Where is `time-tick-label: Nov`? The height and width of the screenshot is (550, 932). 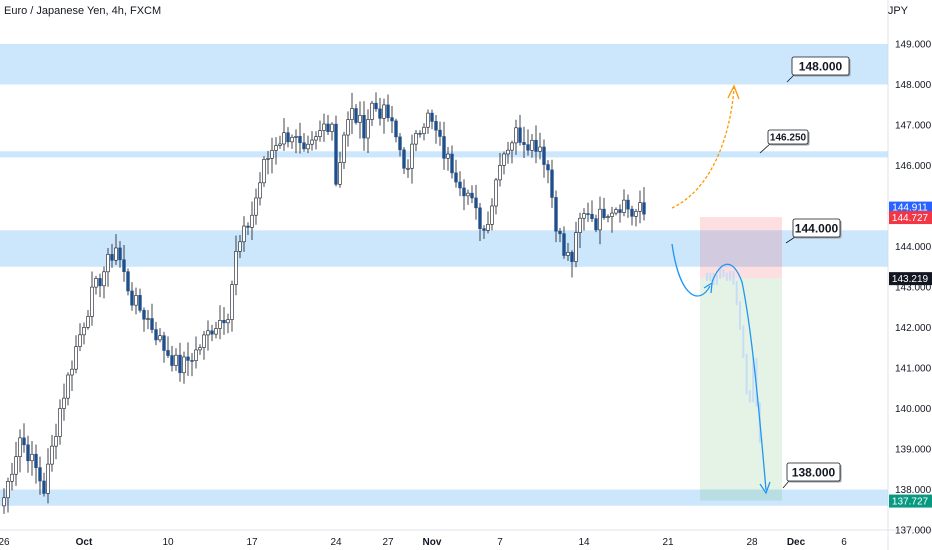 time-tick-label: Nov is located at coordinates (432, 542).